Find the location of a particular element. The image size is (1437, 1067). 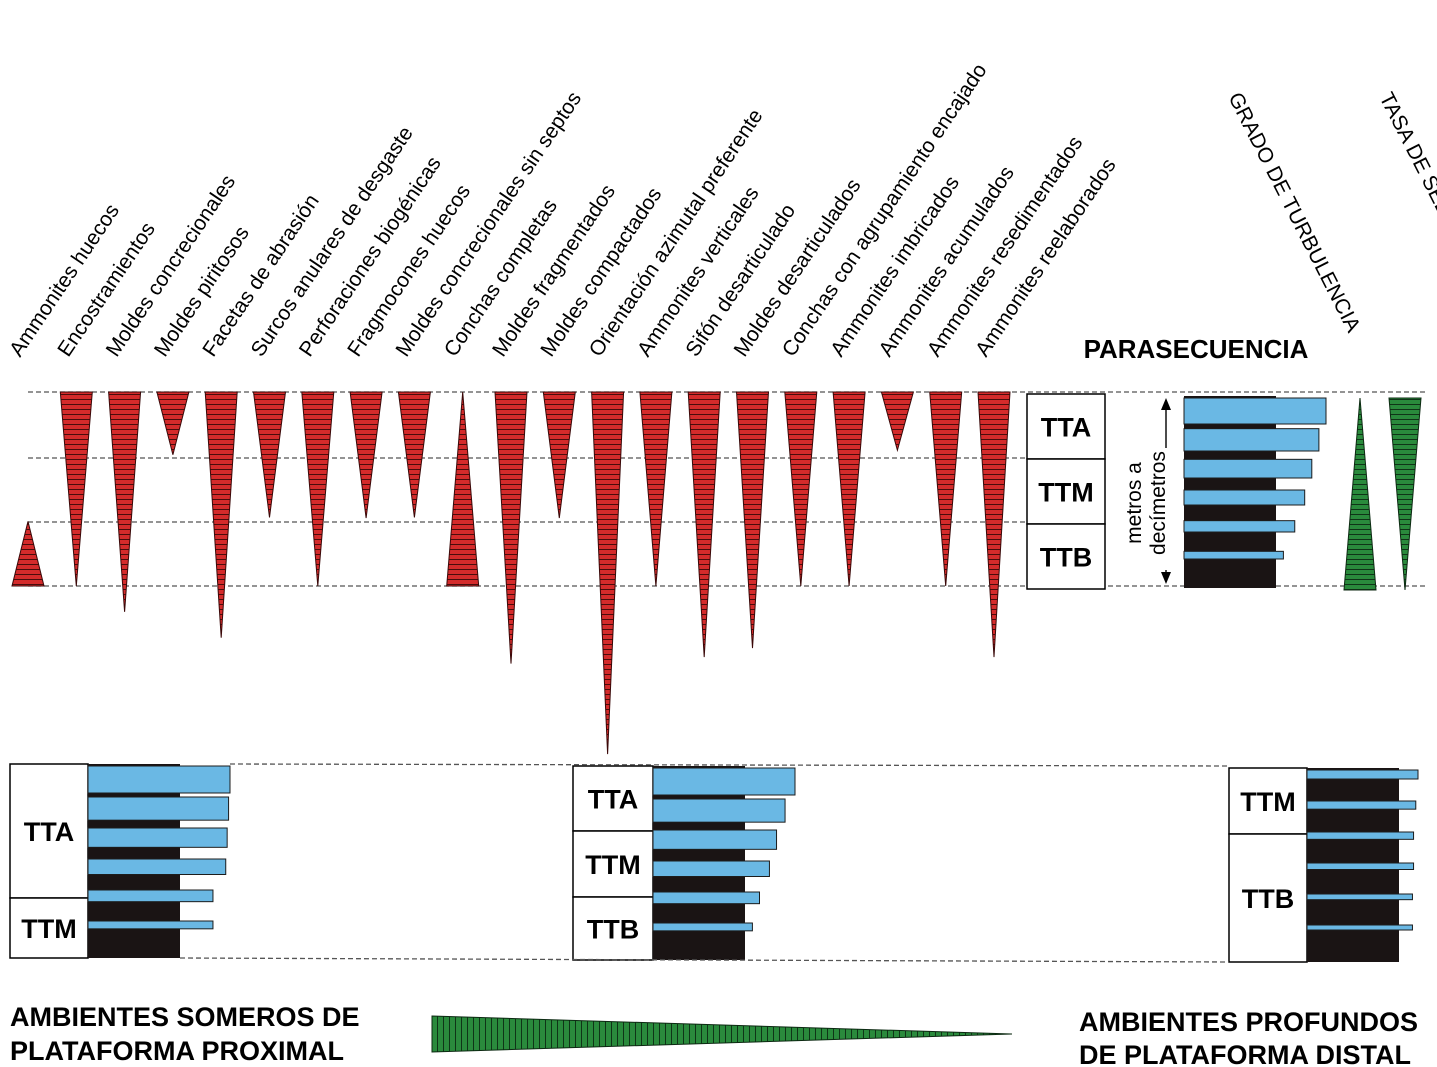

deep-environment-label-line1: AMBIENTES PROFUNDOS is located at coordinates (1248, 1022).